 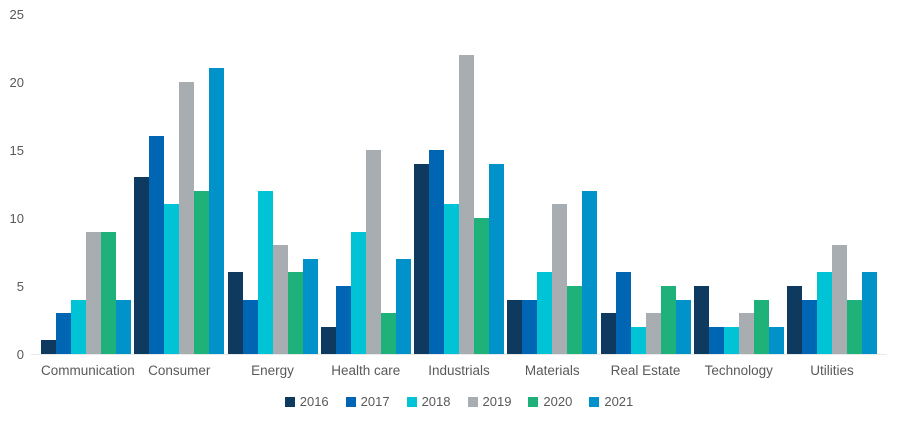 What do you see at coordinates (738, 370) in the screenshot?
I see `x-category-label: Technology` at bounding box center [738, 370].